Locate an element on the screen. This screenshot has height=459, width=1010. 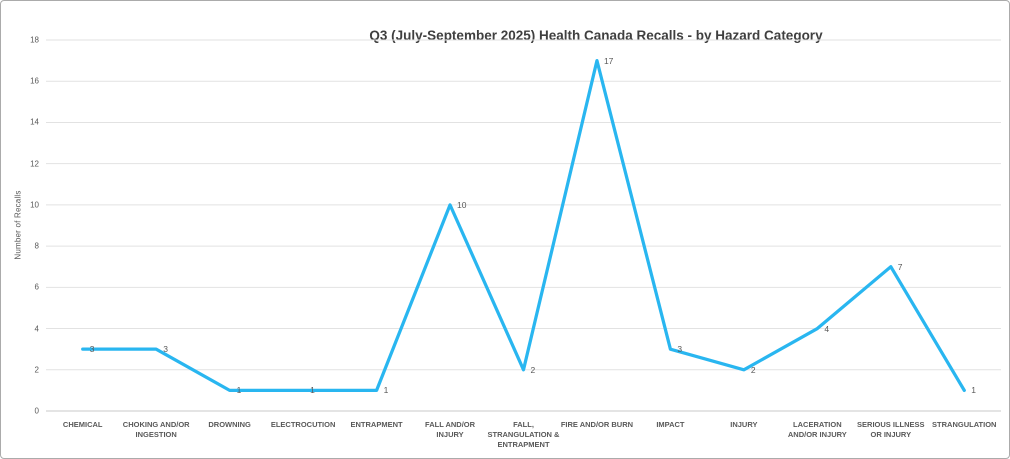
data-point-label: 10 is located at coordinates (462, 204).